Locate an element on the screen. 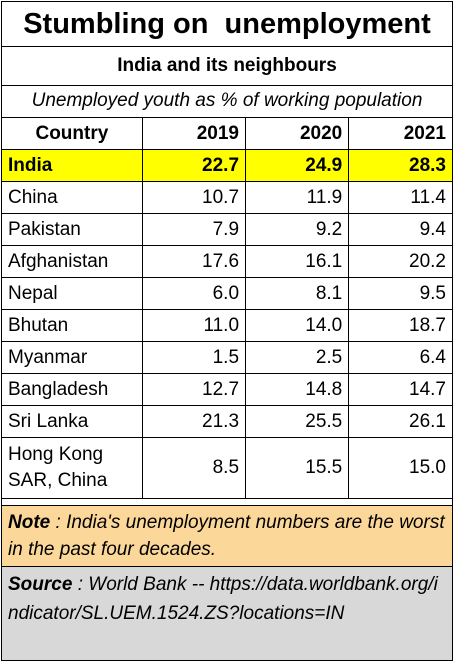 The width and height of the screenshot is (456, 664). table-row: Hong Kong SAR, China 8.5 15.5 15.0 is located at coordinates (227, 468).